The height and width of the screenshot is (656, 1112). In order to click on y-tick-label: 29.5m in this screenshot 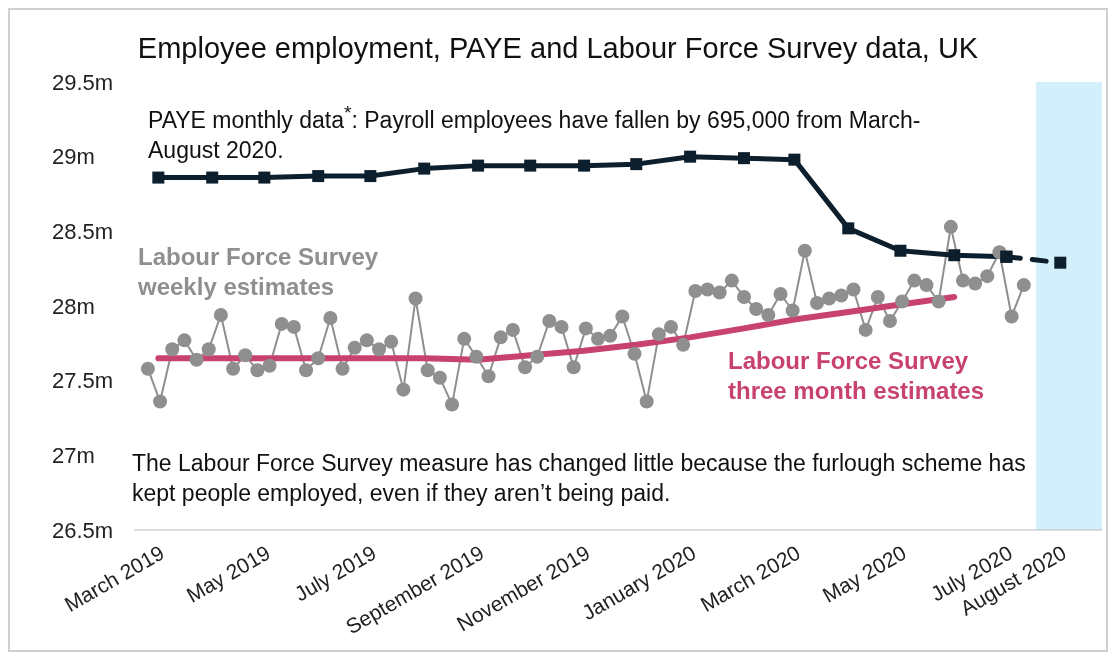, I will do `click(83, 82)`.